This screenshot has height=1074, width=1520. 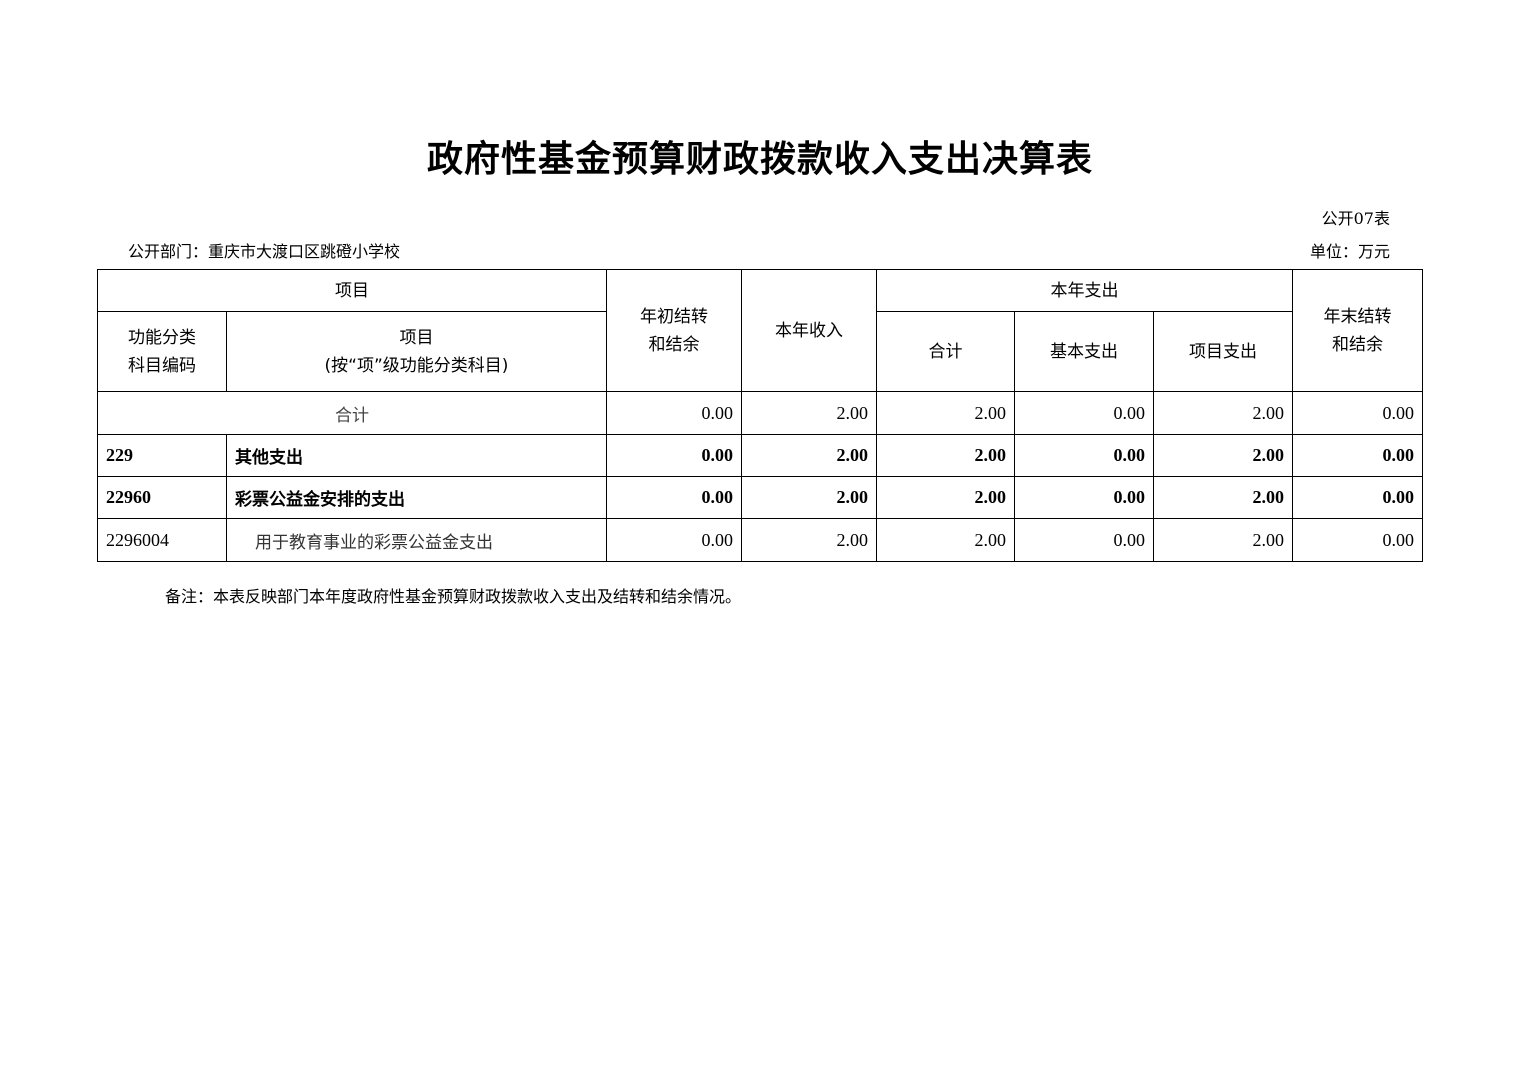 I want to click on row-name: 彩票公益金安排的支出, so click(x=416, y=497).